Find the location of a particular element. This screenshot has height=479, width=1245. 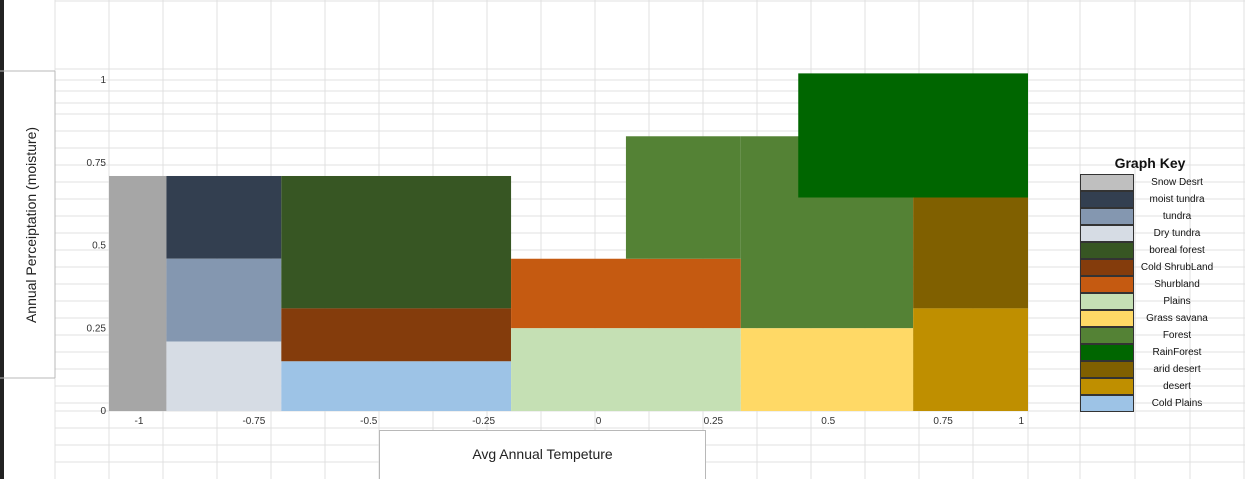

x-tick-label: -1 is located at coordinates (139, 421).